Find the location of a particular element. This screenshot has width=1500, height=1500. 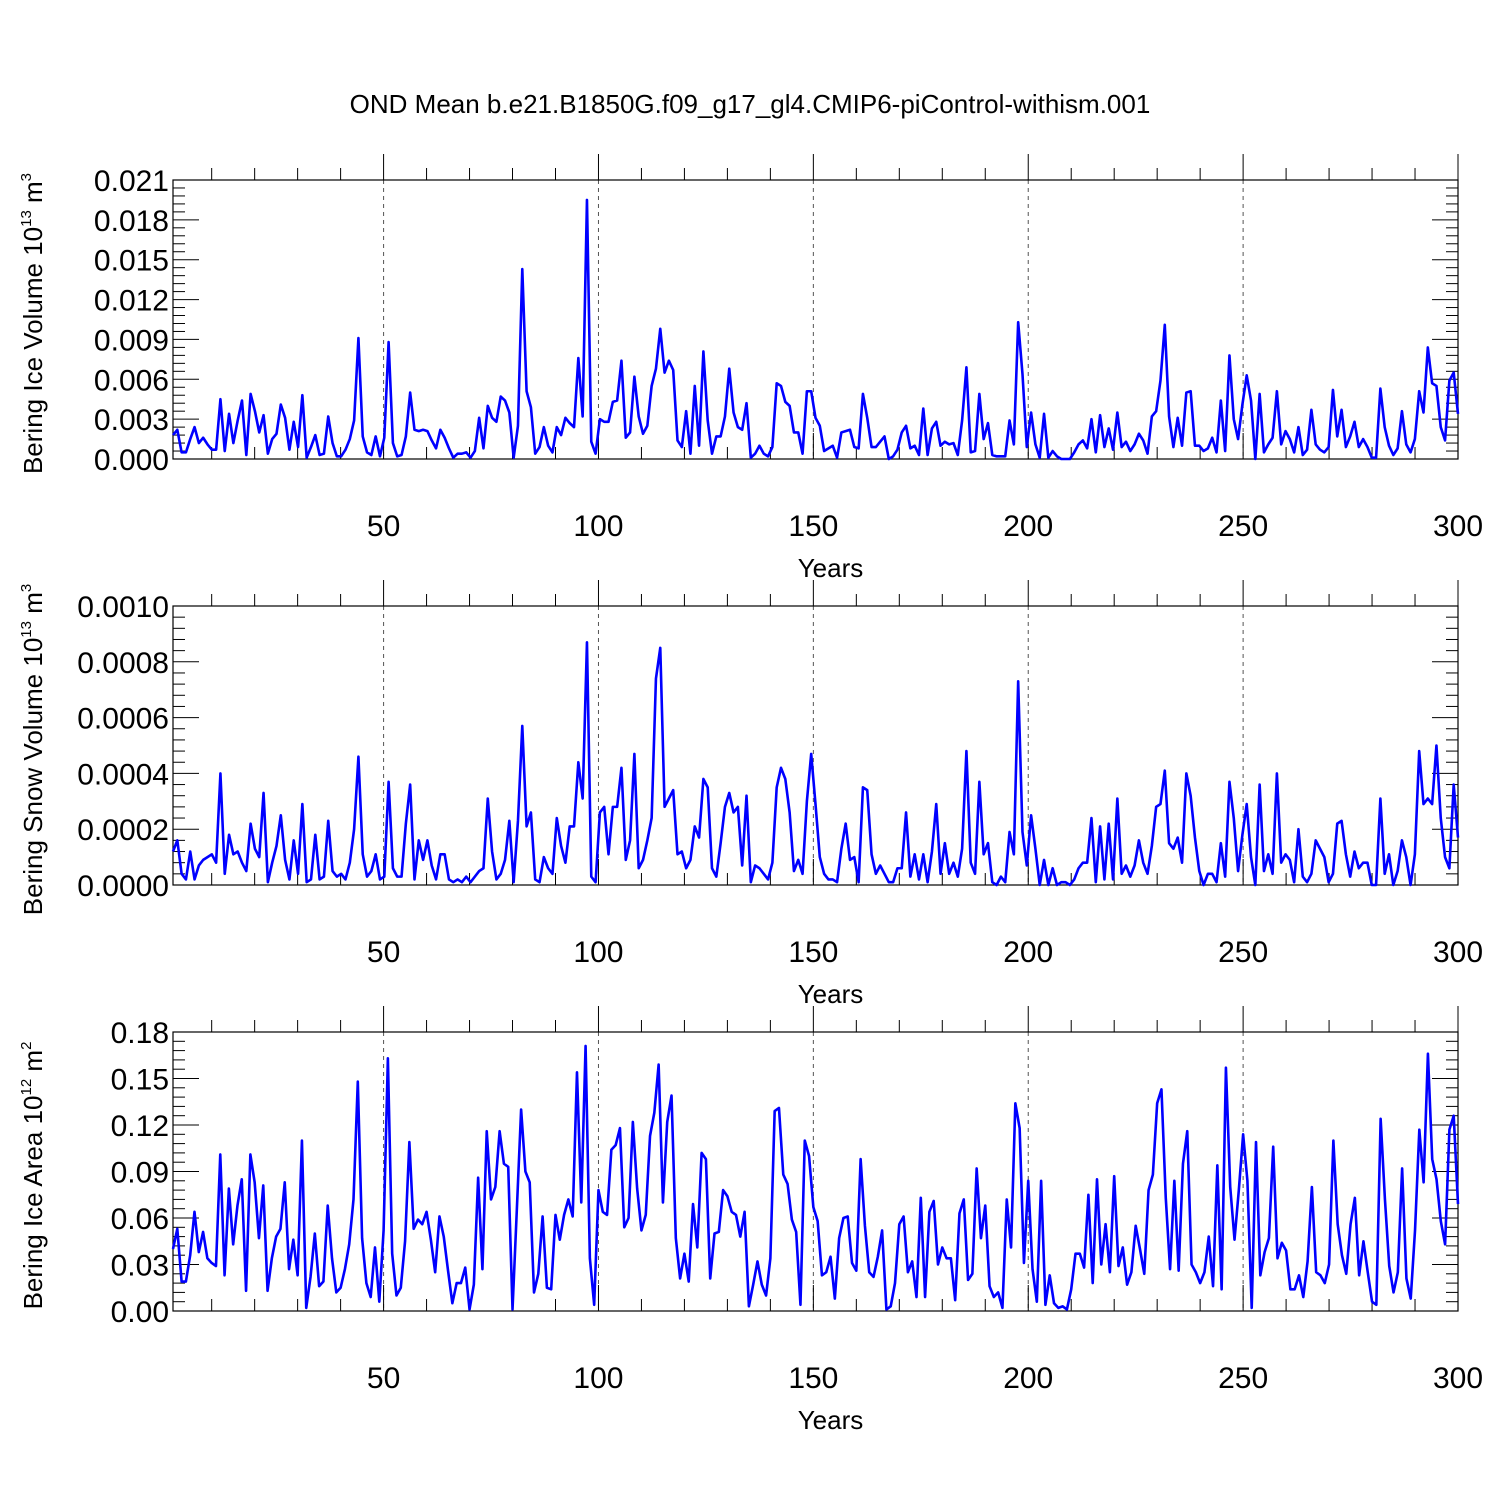

y-tick-label: 0.0000 is located at coordinates (123, 886).